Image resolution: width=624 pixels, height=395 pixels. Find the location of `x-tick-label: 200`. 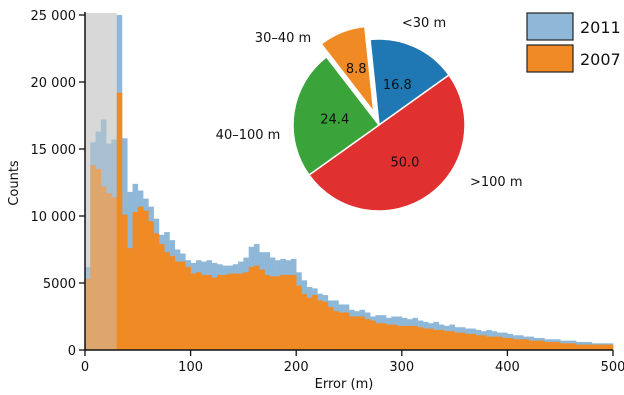

x-tick-label: 200 is located at coordinates (296, 367).